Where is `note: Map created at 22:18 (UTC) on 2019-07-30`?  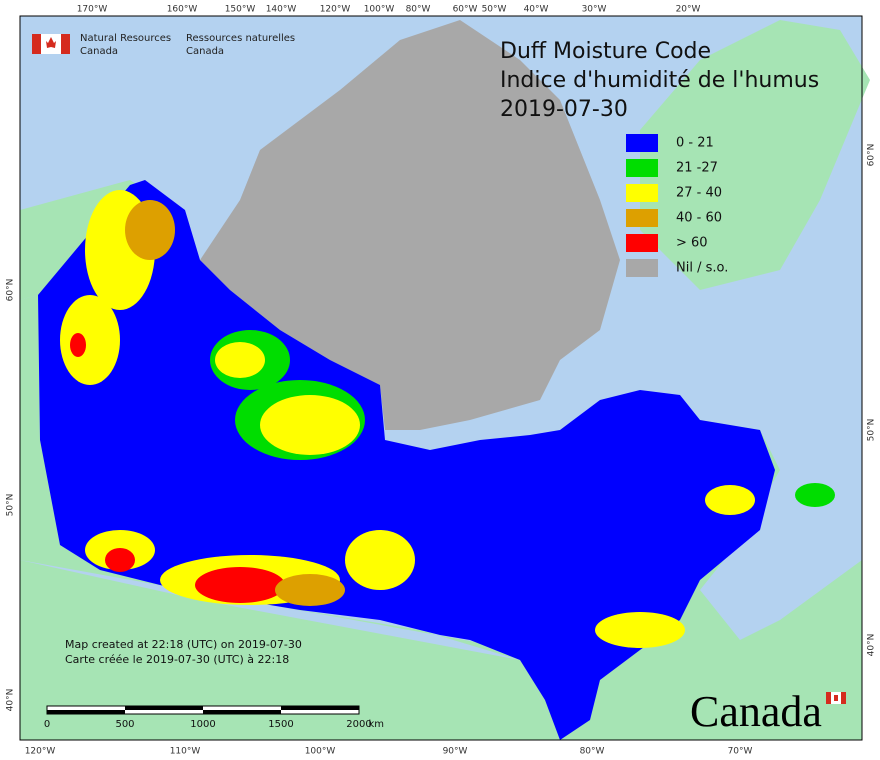
note: Map created at 22:18 (UTC) on 2019-07-30 is located at coordinates (183, 644).